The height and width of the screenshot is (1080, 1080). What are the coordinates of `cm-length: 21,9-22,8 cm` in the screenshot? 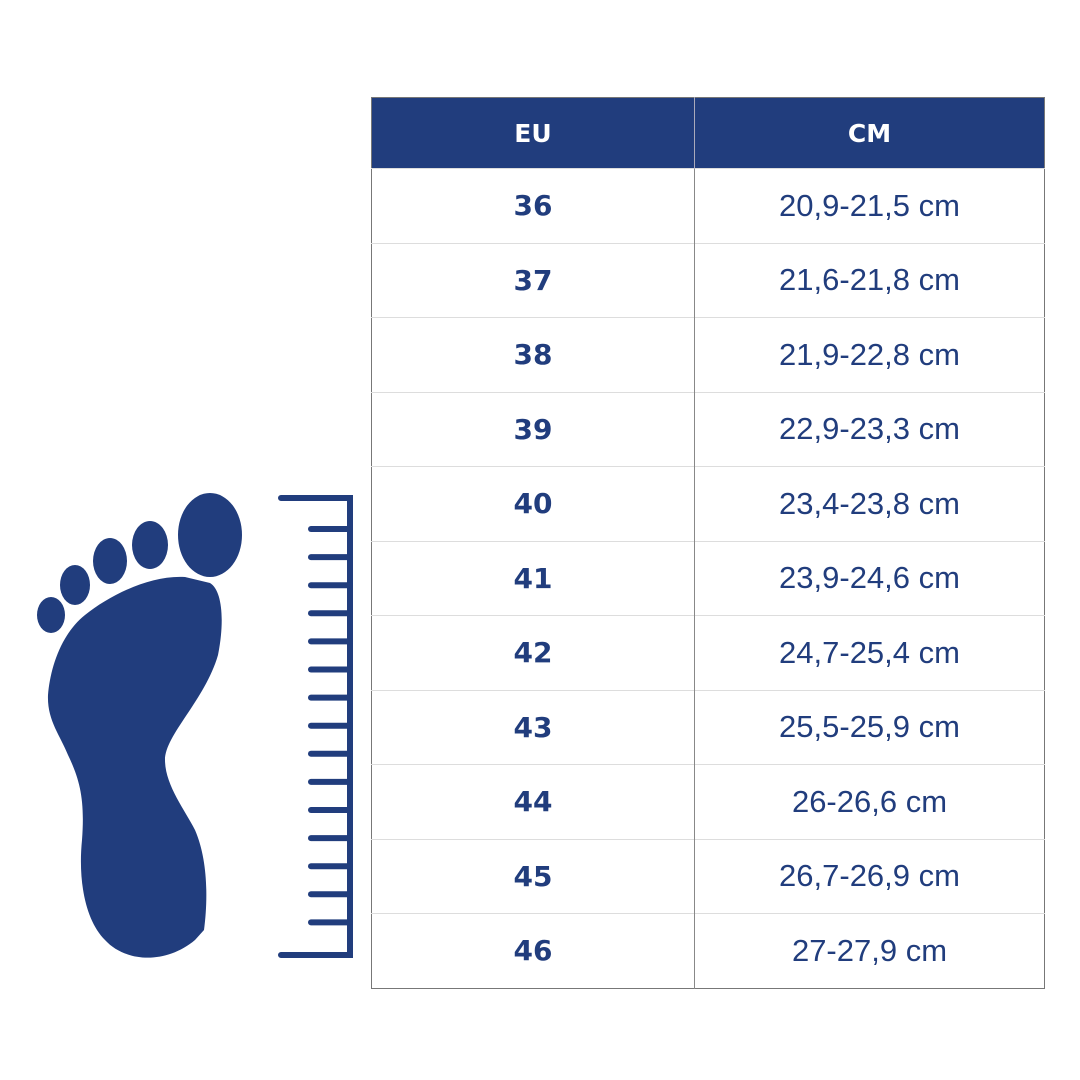 It's located at (869, 354).